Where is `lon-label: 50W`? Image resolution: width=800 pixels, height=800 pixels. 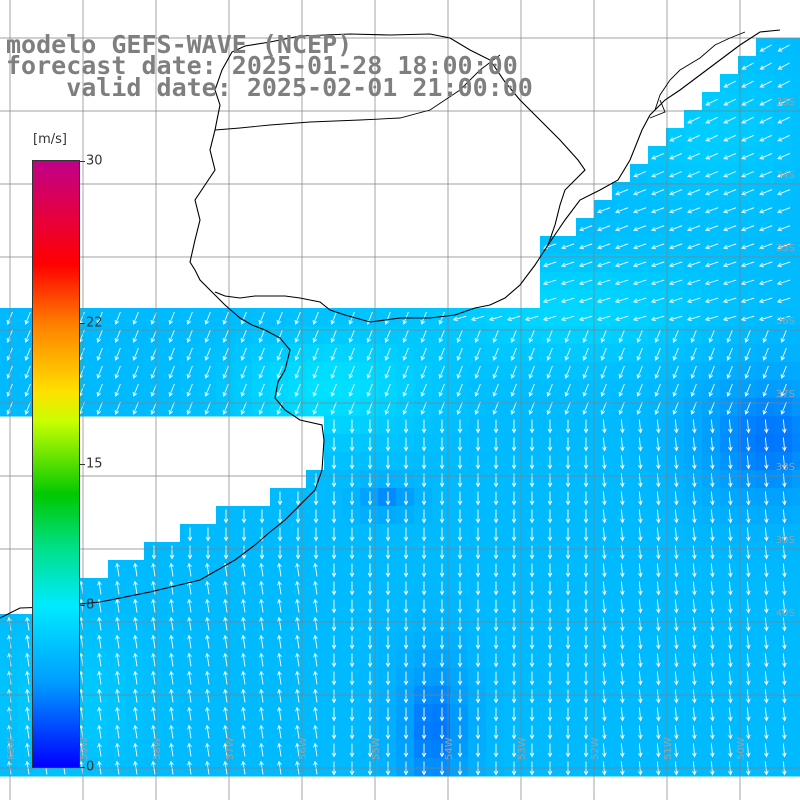
lon-label: 50W is located at coordinates (741, 748).